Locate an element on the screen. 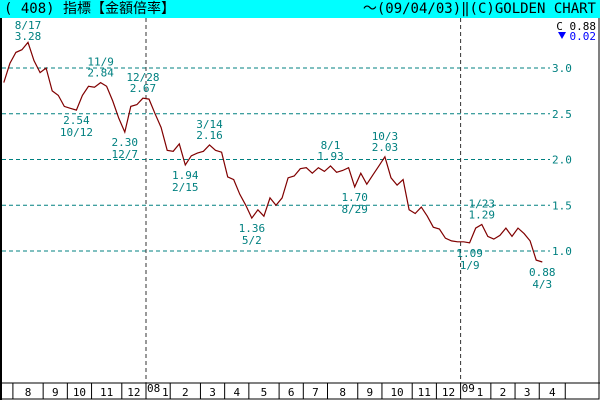  y-tick-label: 1.0 is located at coordinates (562, 251).